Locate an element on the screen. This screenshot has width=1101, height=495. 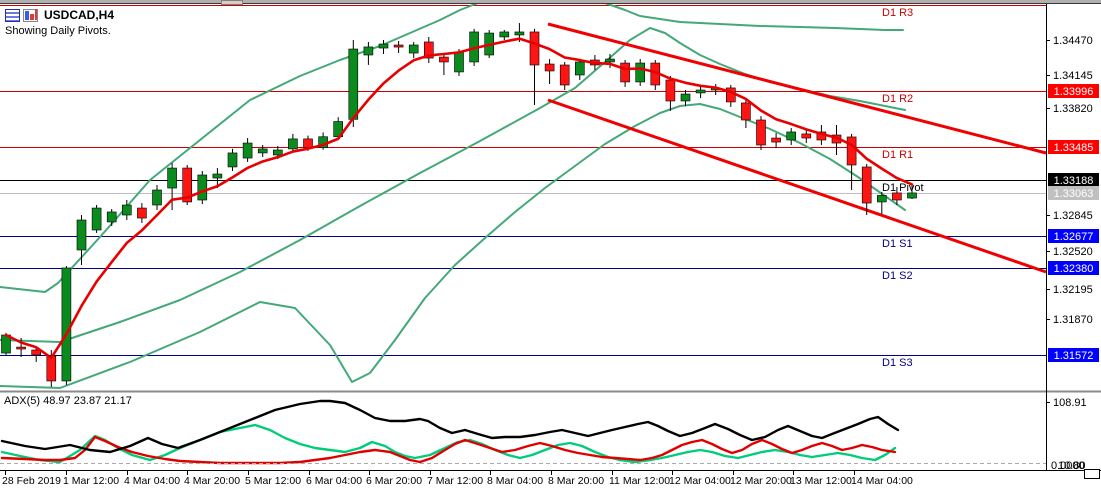
chart-comment: Showing Daily Pivots. is located at coordinates (58, 31).